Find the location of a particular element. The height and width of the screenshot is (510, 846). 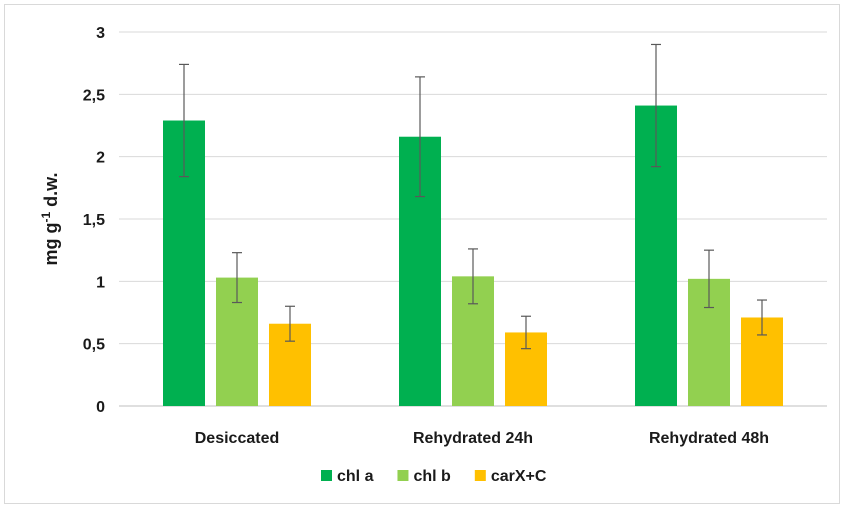

y-label-tail: d.w. is located at coordinates (51, 191).